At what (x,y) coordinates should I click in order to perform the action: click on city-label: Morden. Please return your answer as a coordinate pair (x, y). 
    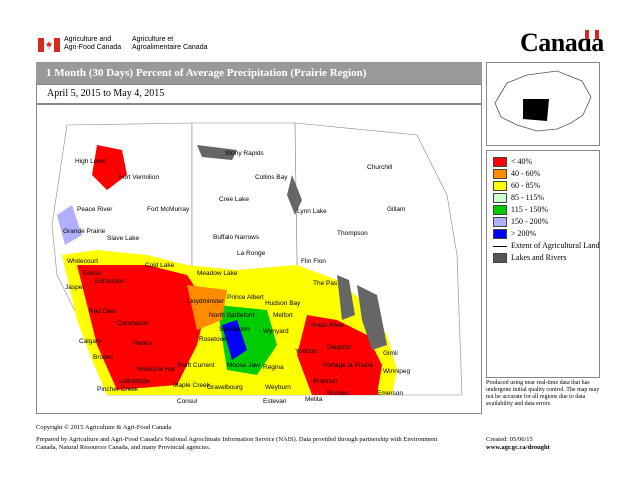
    Looking at the image, I should click on (338, 393).